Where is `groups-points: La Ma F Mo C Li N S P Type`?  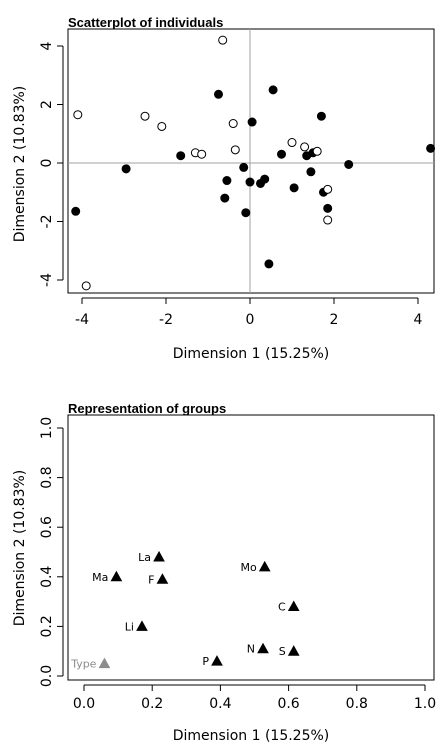 groups-points: La Ma F Mo C Li N S P Type is located at coordinates (185, 610).